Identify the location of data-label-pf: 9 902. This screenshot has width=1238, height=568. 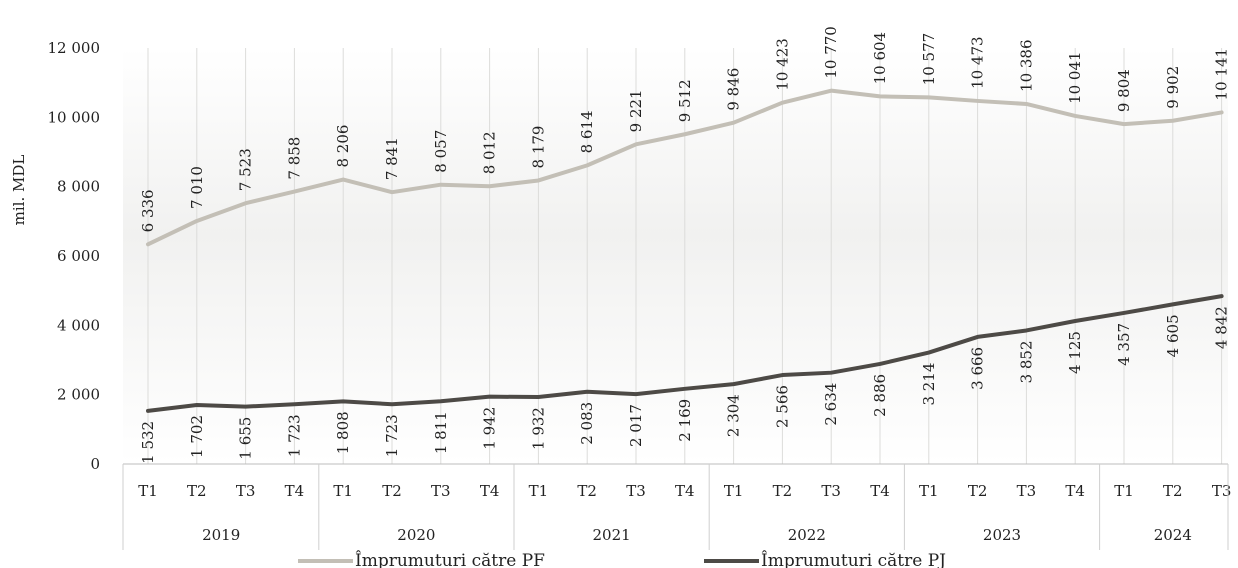
(1173, 87).